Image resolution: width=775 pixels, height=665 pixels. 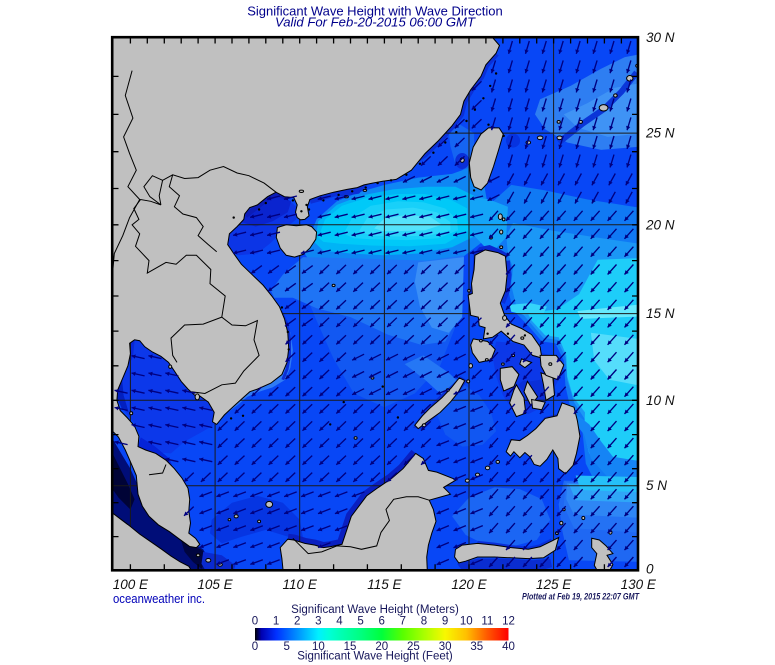 What do you see at coordinates (660, 37) in the screenshot?
I see `svg-text: 30 N` at bounding box center [660, 37].